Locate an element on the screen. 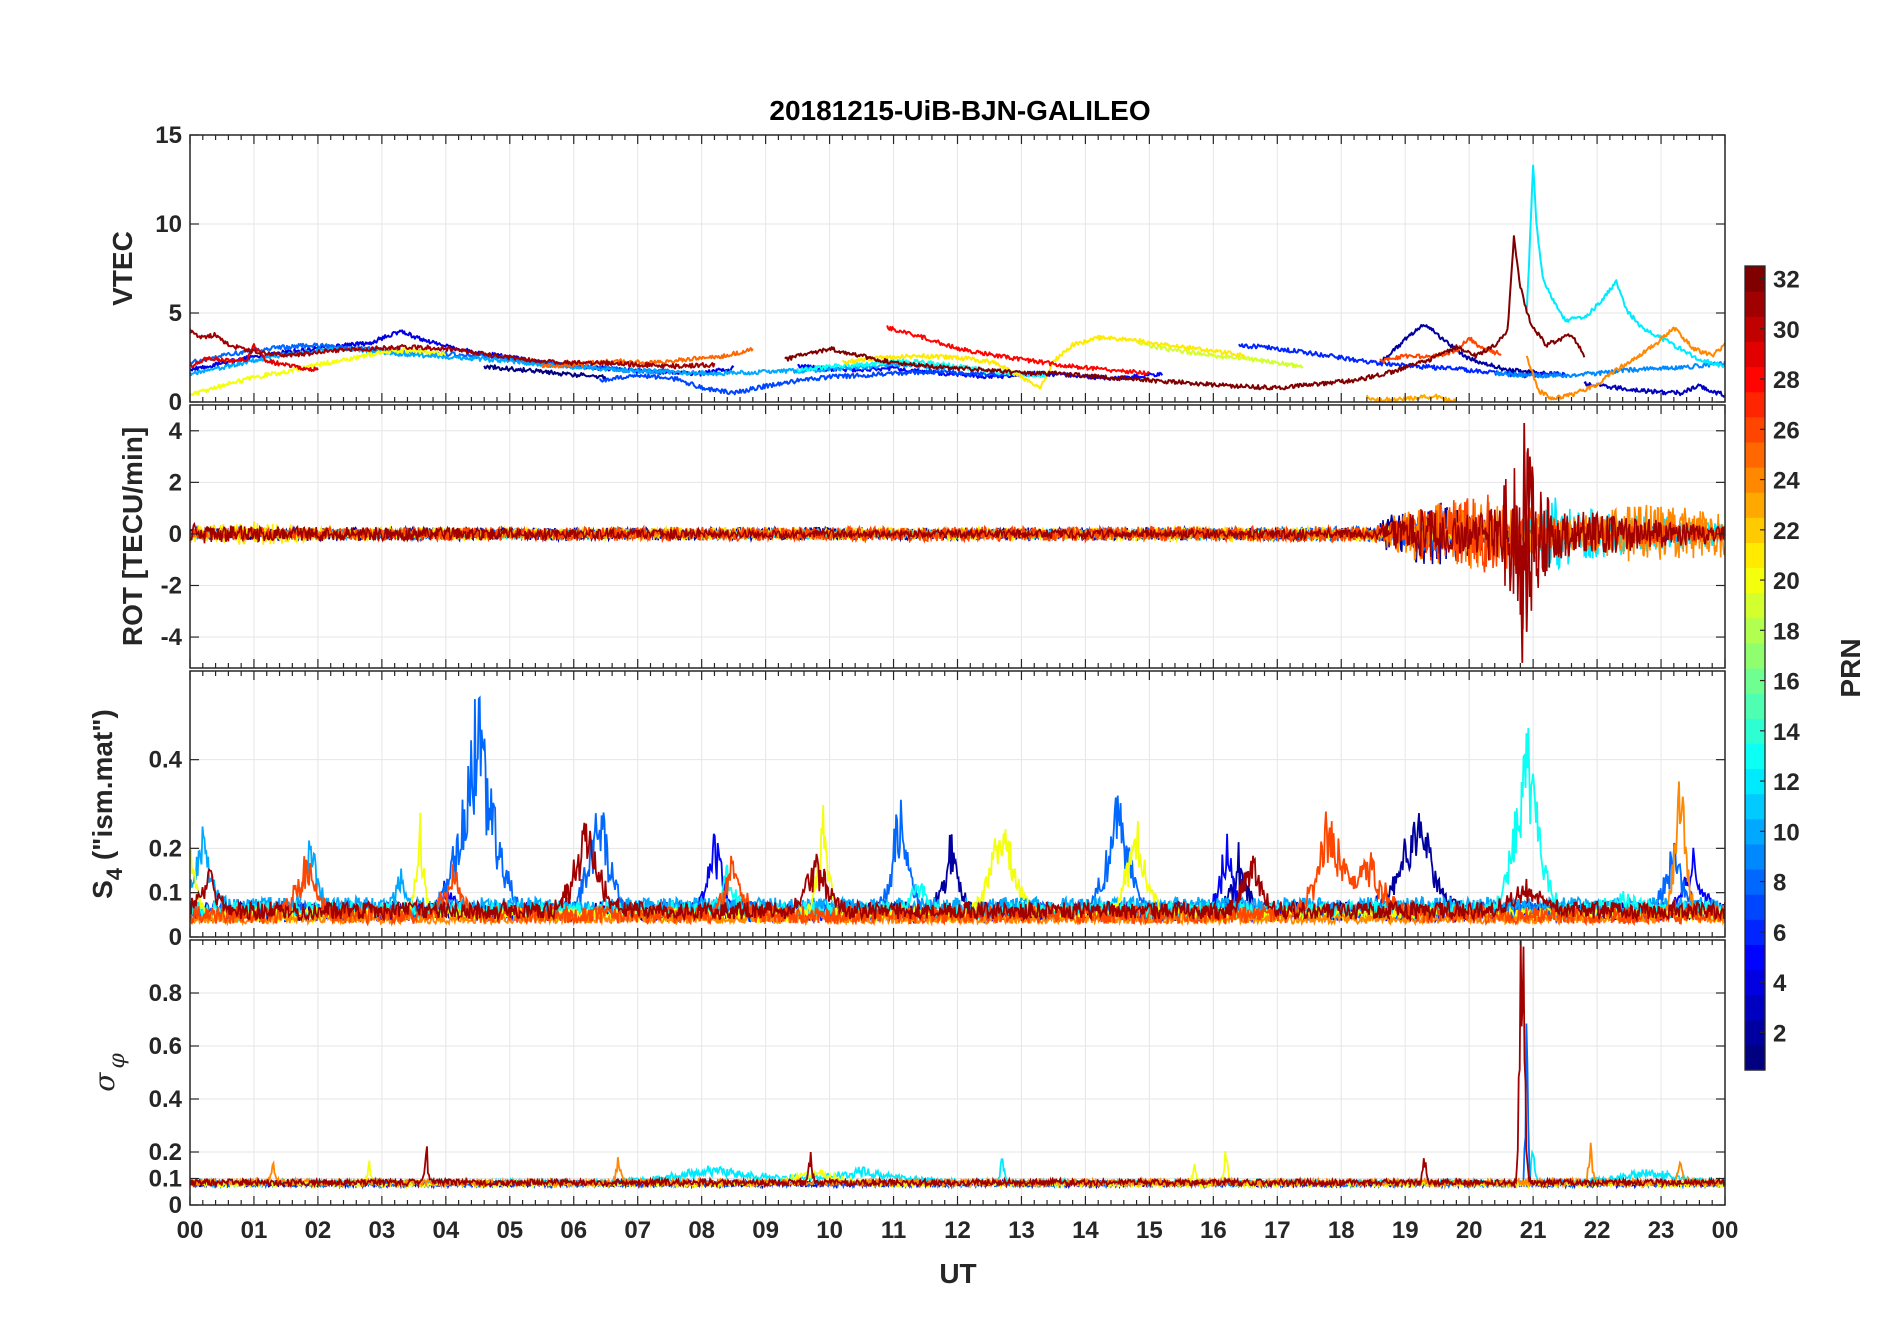 Image resolution: width=1902 pixels, height=1330 pixels. x-axis-label: UT is located at coordinates (957, 1273).